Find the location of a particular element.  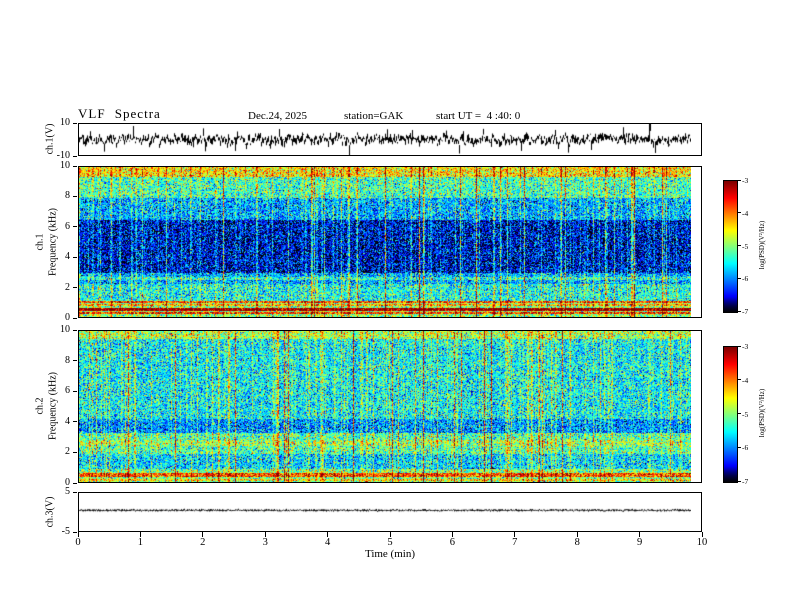

station-label: station=GAK is located at coordinates (374, 116).